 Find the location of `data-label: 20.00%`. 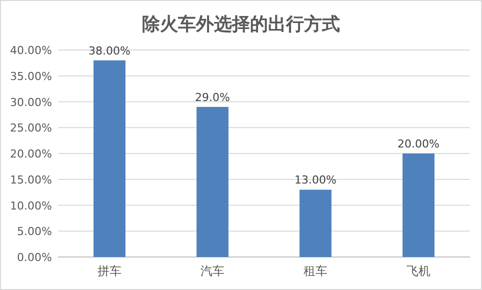

data-label: 20.00% is located at coordinates (419, 144).